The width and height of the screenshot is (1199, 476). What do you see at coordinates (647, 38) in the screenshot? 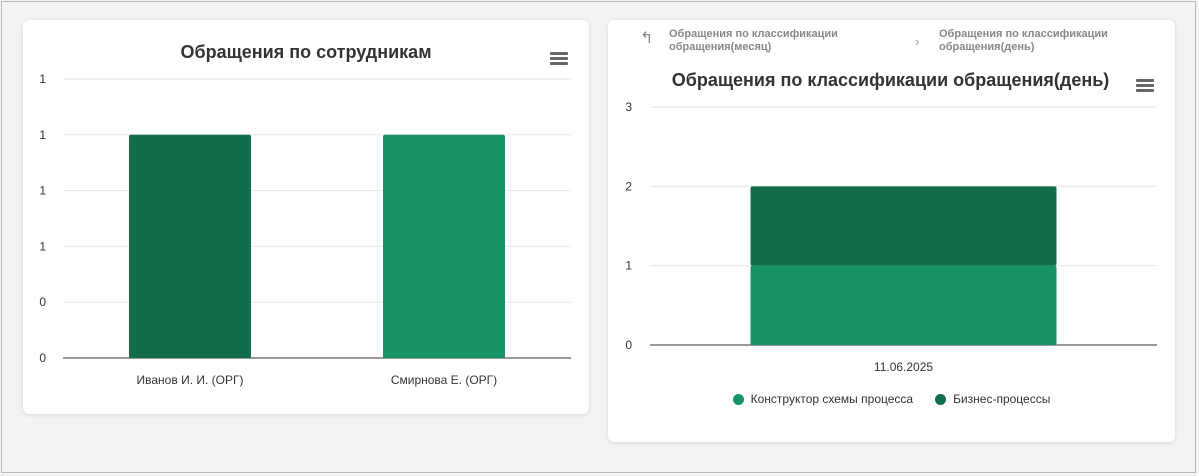
I see `drill-up-arrow-icon: ↰` at bounding box center [647, 38].